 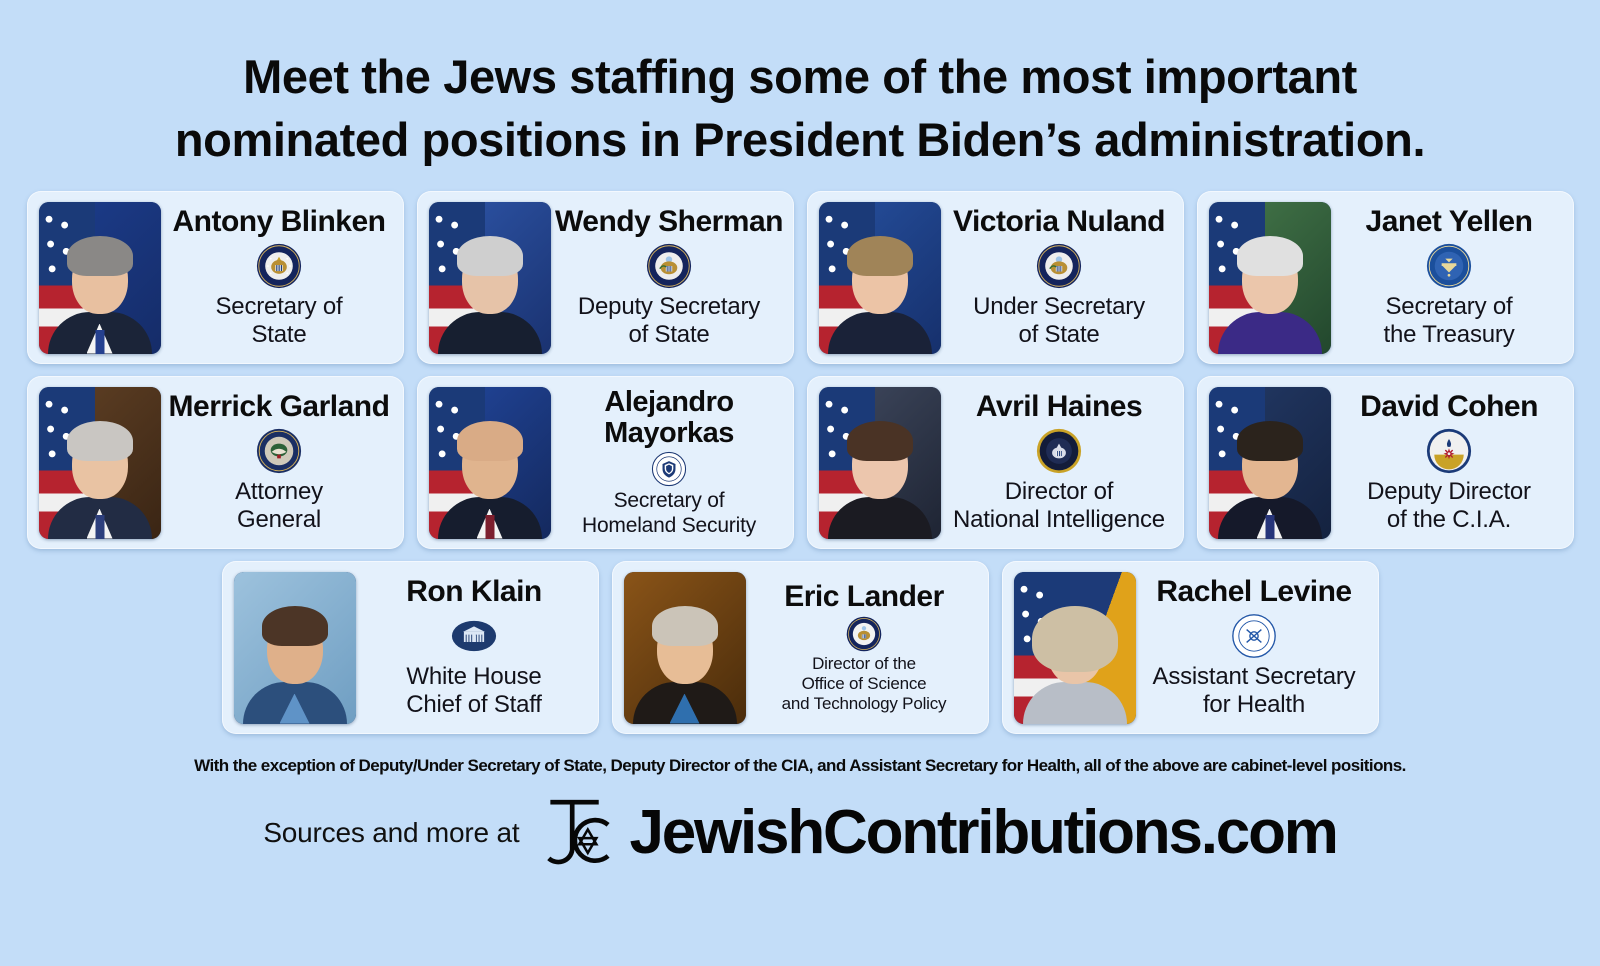 I want to click on person-name: Rachel Levine, so click(x=1254, y=592).